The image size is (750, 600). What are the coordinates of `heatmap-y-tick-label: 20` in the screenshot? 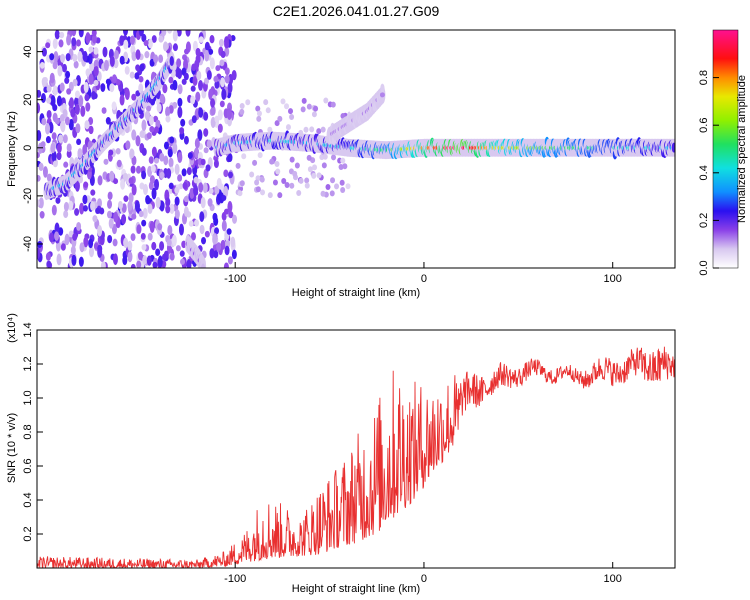 It's located at (28, 100).